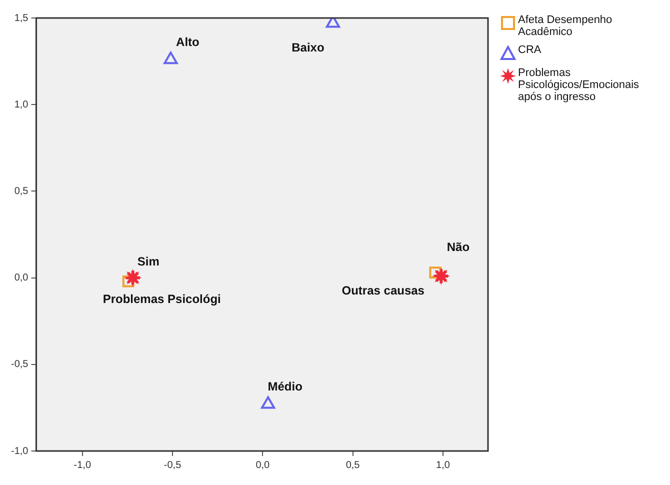  I want to click on x-tick-label: -1,0, so click(83, 465).